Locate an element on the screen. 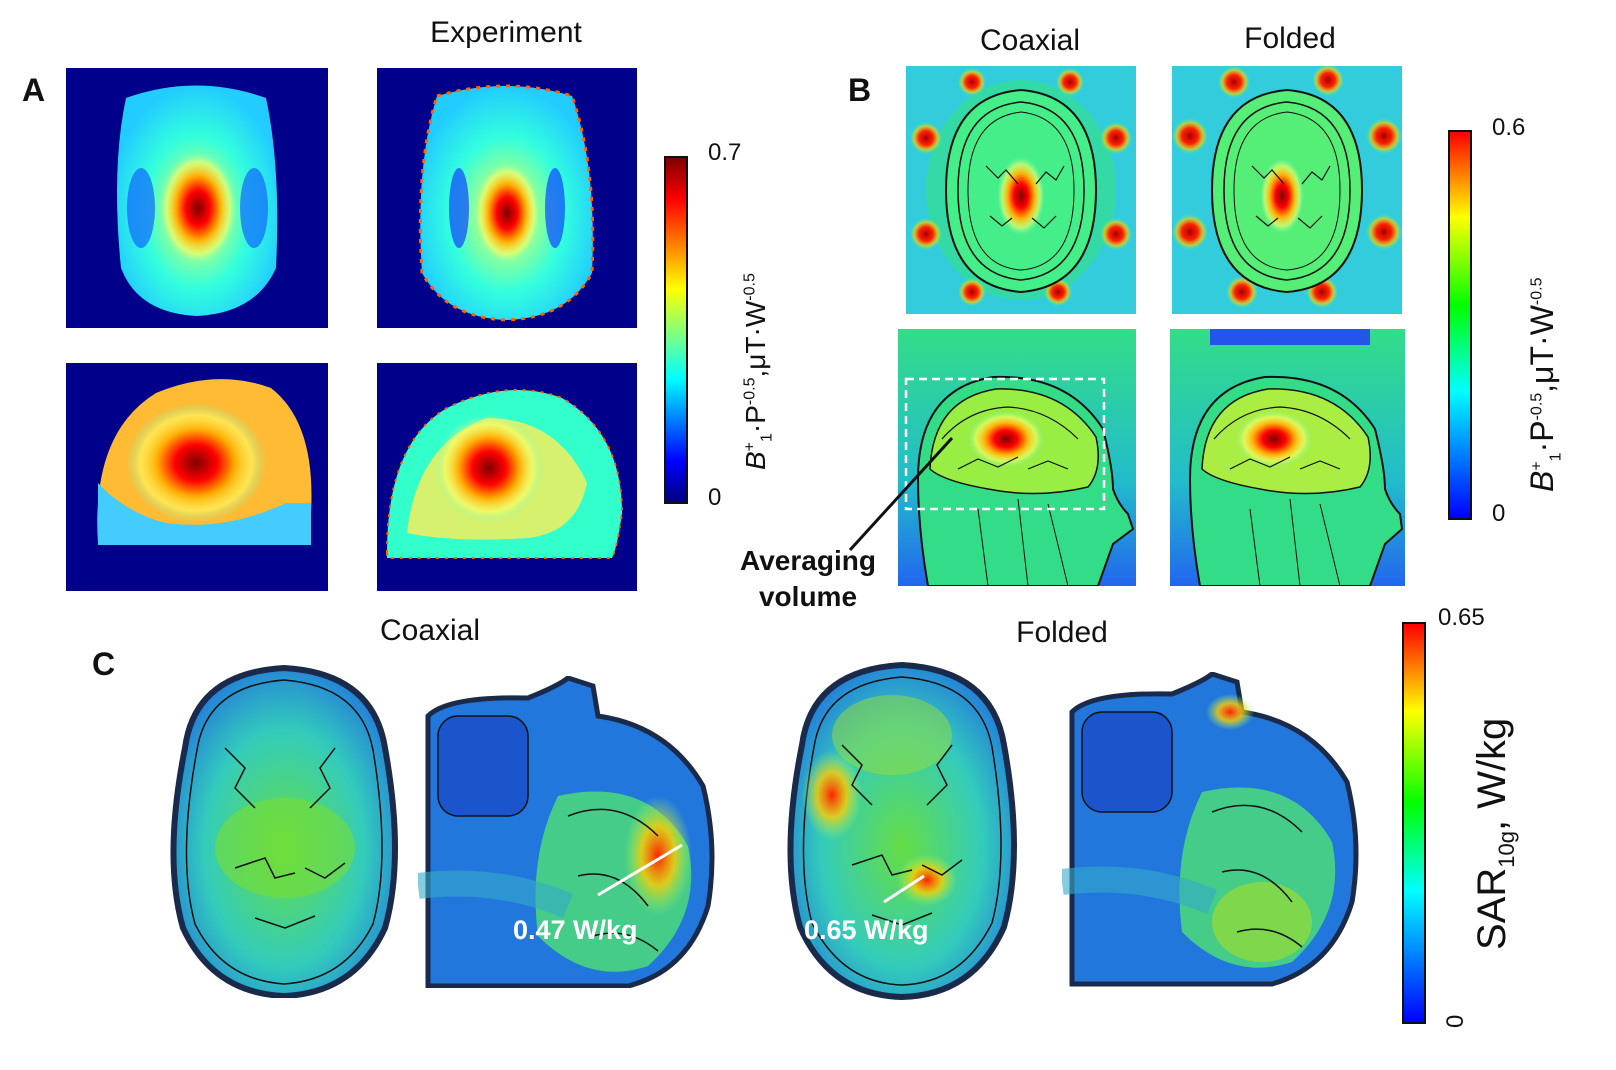  panel-c-folded-peak-label: 0.65 W/kg is located at coordinates (866, 930).